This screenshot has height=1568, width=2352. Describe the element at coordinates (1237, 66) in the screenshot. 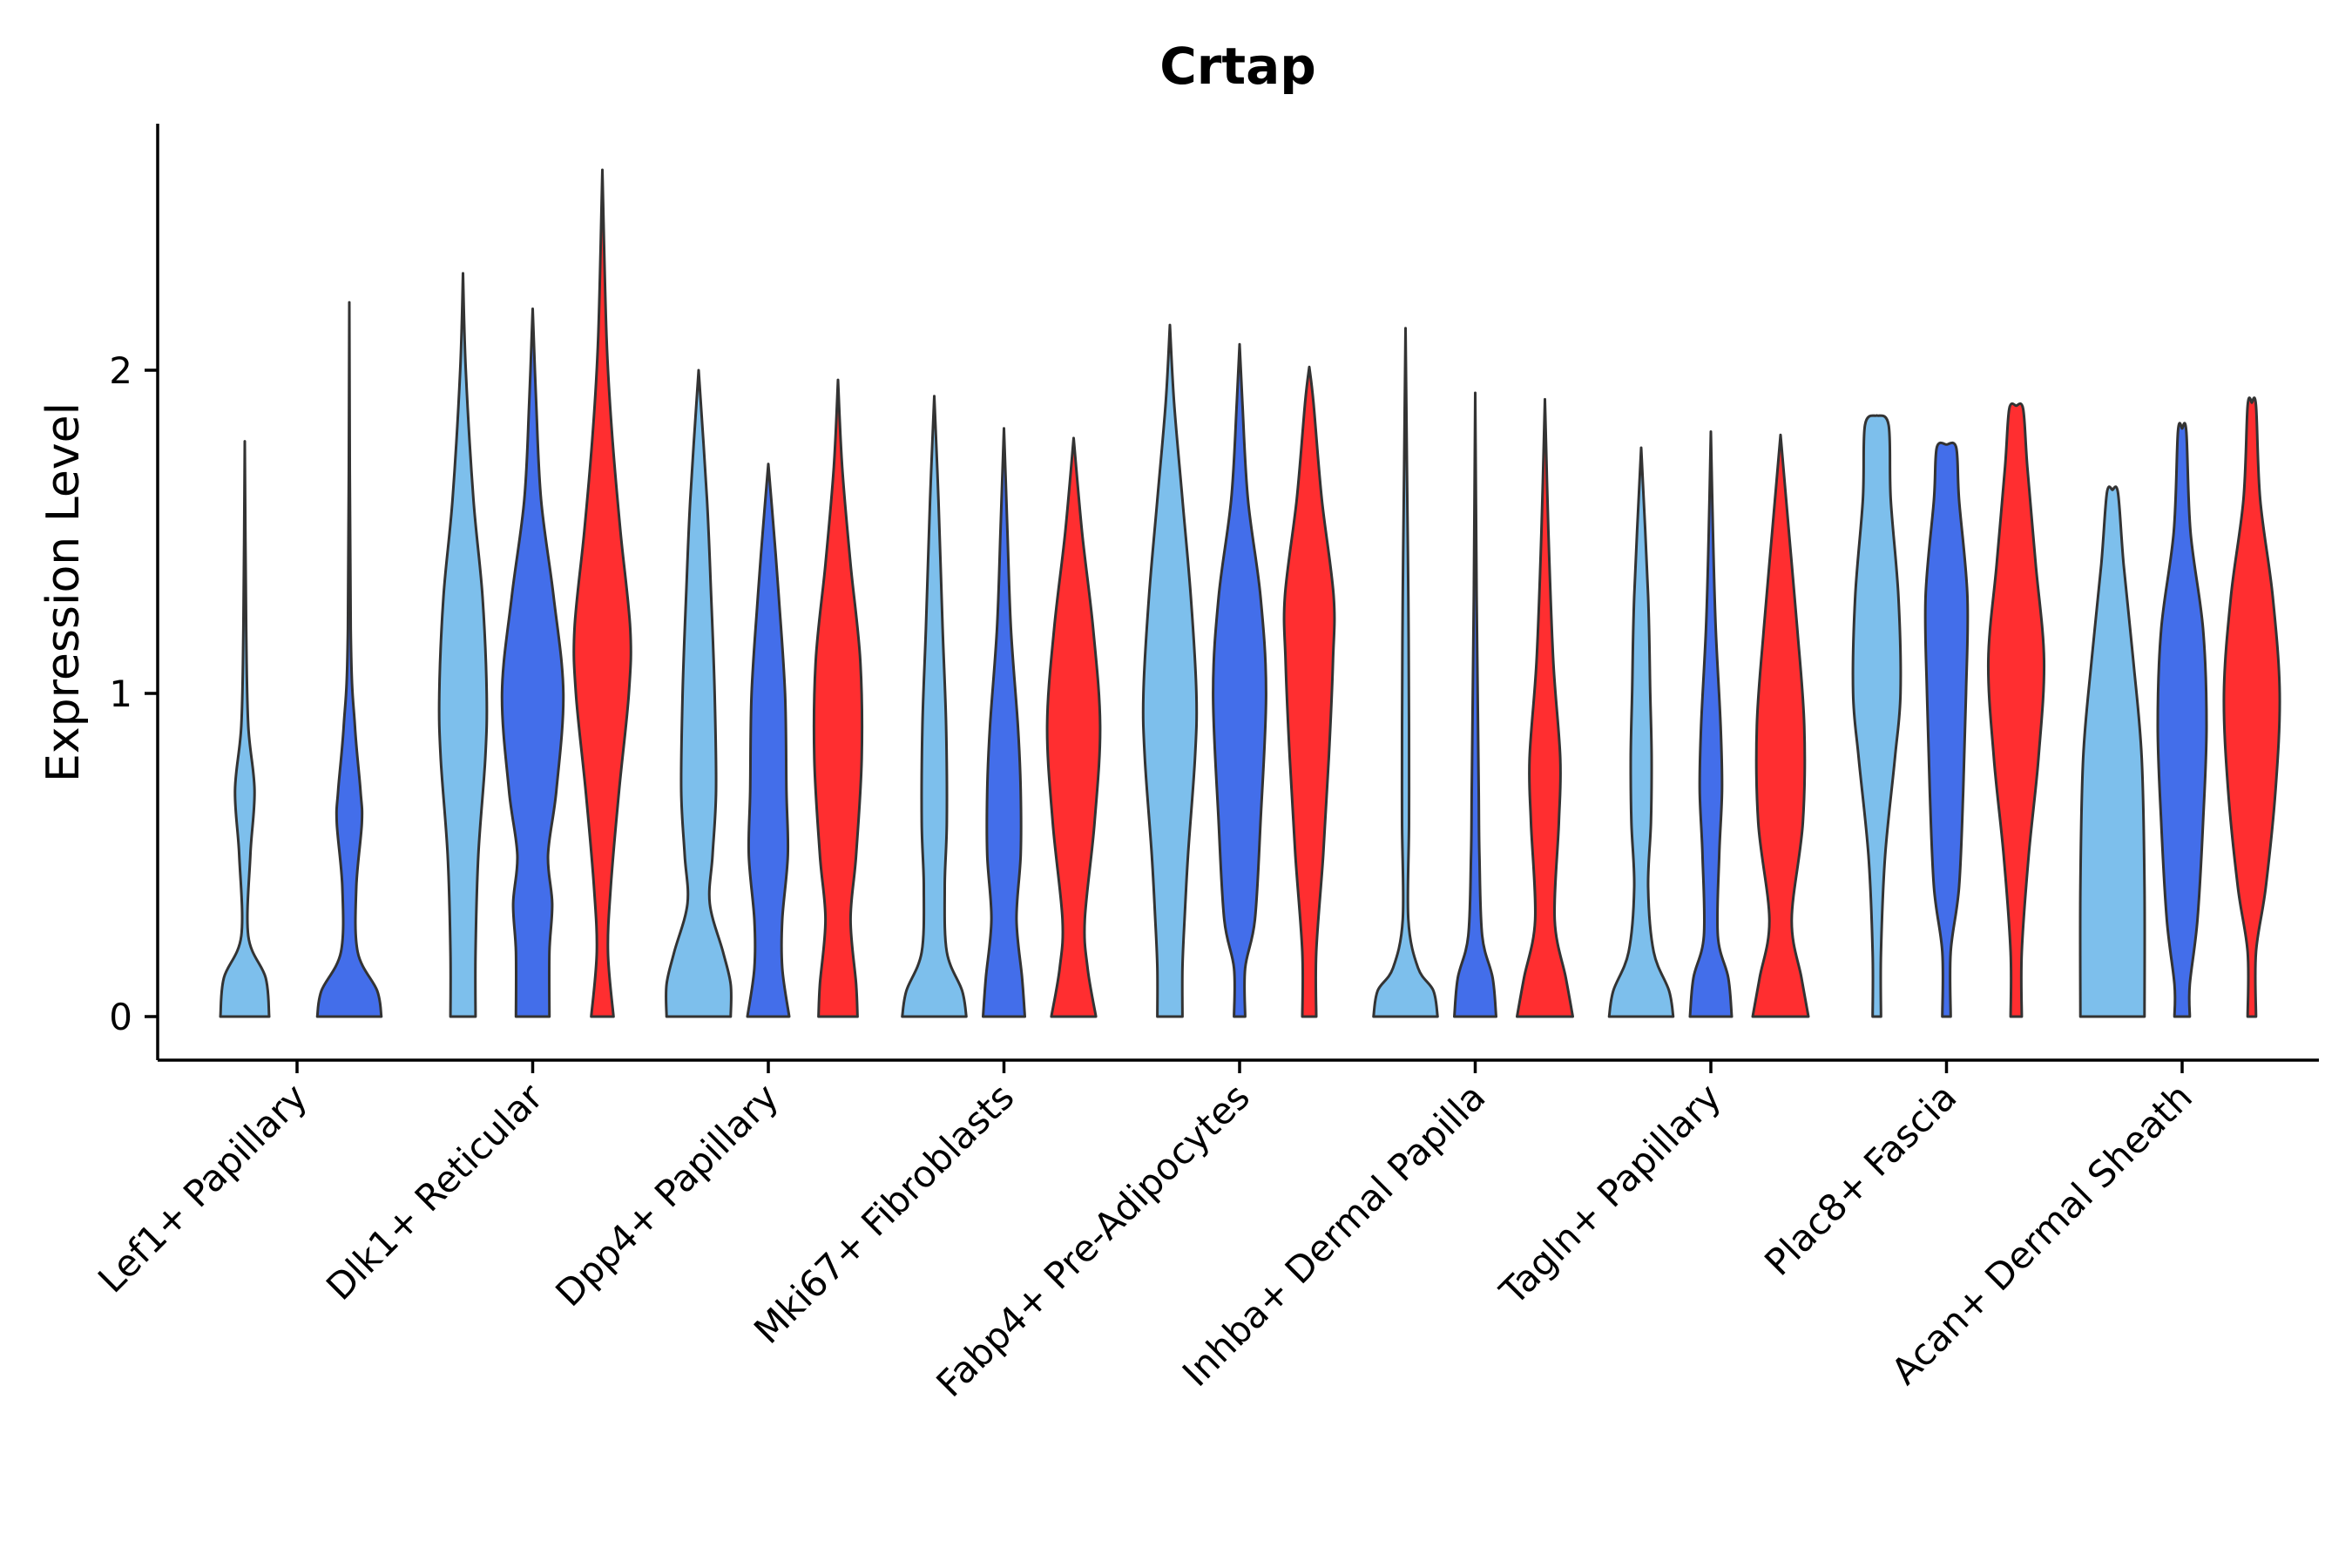

I see `chart-title: Crtap` at that location.